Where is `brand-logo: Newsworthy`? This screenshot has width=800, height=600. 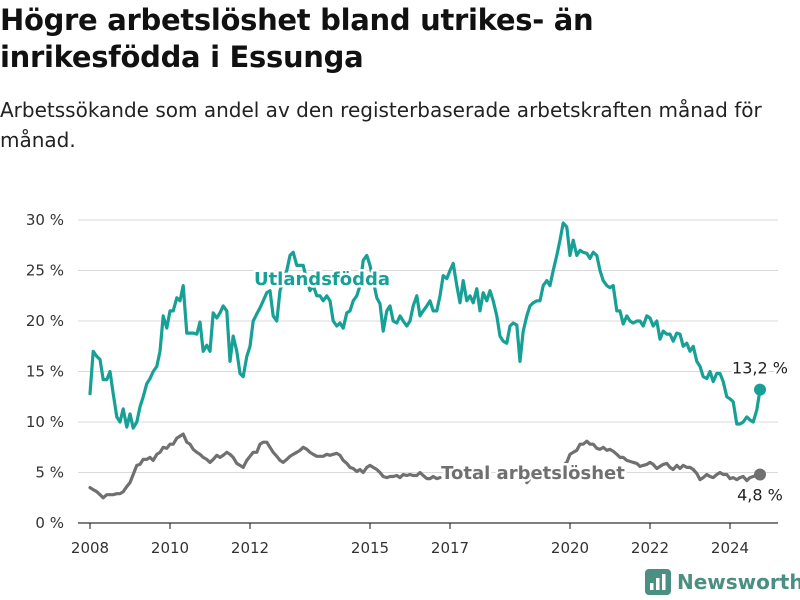
brand-logo: Newsworthy is located at coordinates (722, 582).